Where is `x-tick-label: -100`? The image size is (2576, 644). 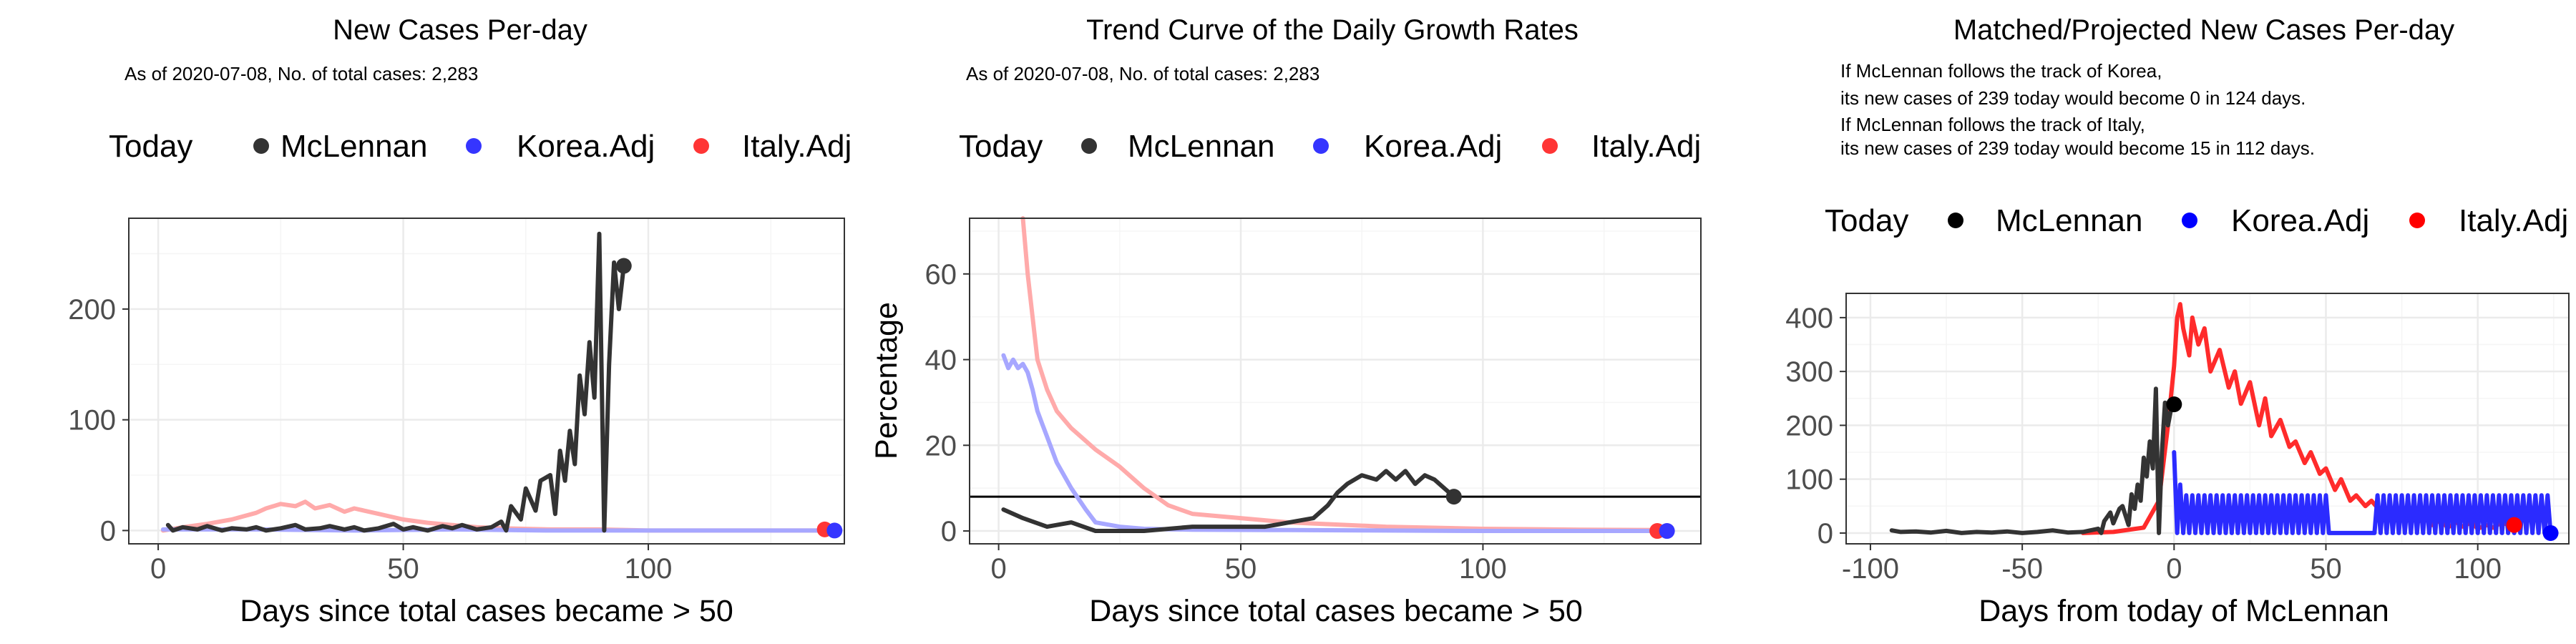
x-tick-label: -100 is located at coordinates (1870, 569).